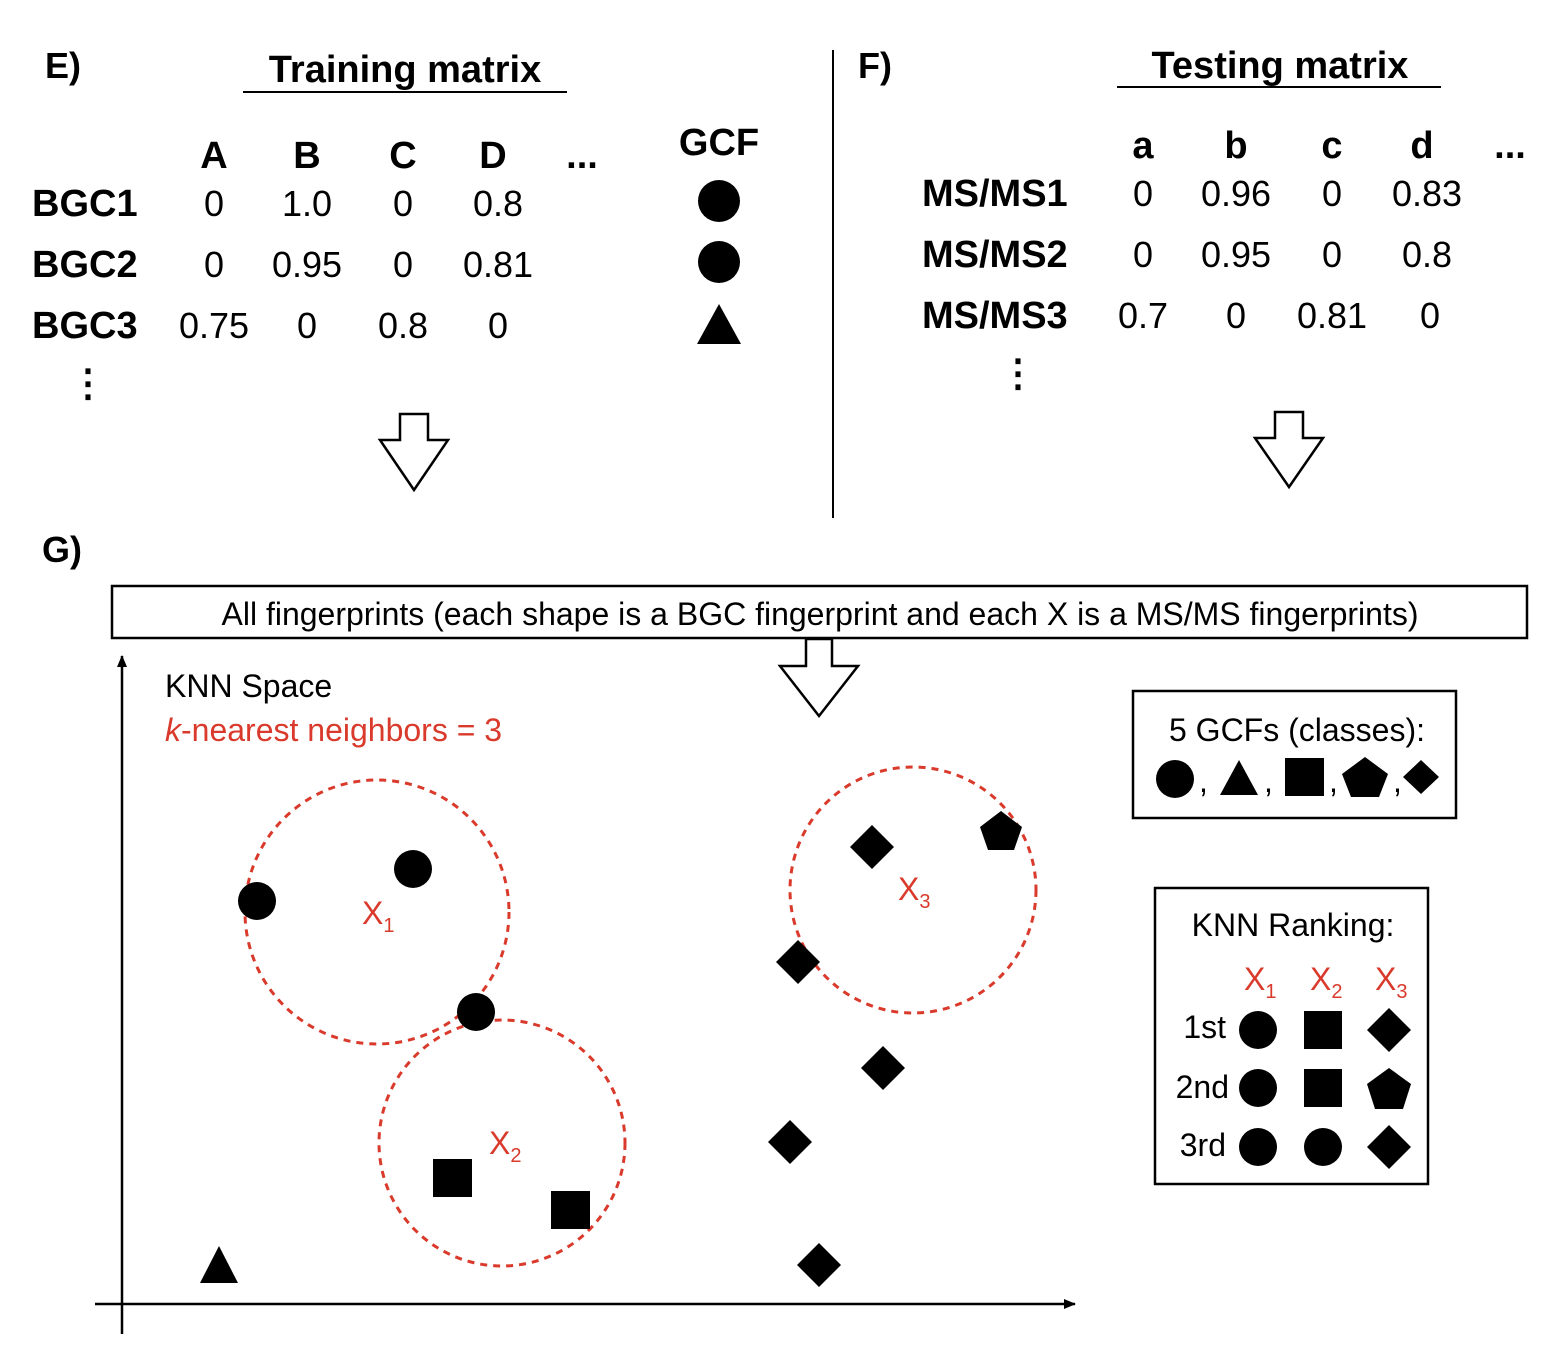  What do you see at coordinates (995, 255) in the screenshot?
I see `msms-row-label: MS/MS2` at bounding box center [995, 255].